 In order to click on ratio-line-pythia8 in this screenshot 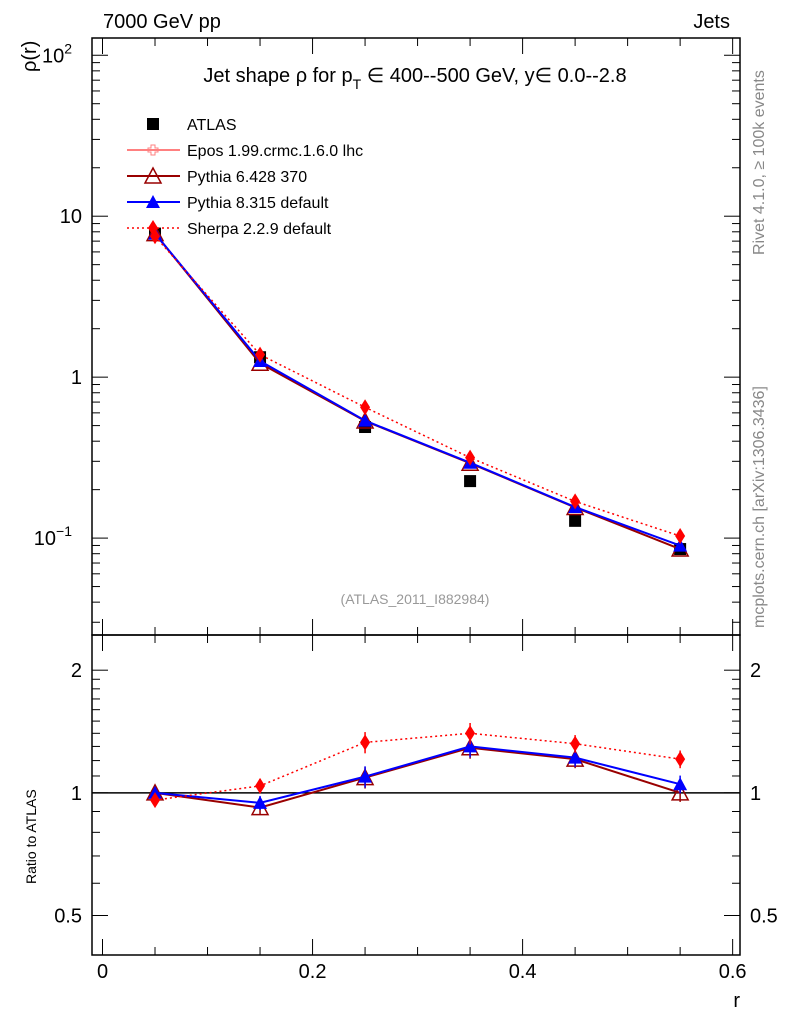, I will do `click(417, 774)`.